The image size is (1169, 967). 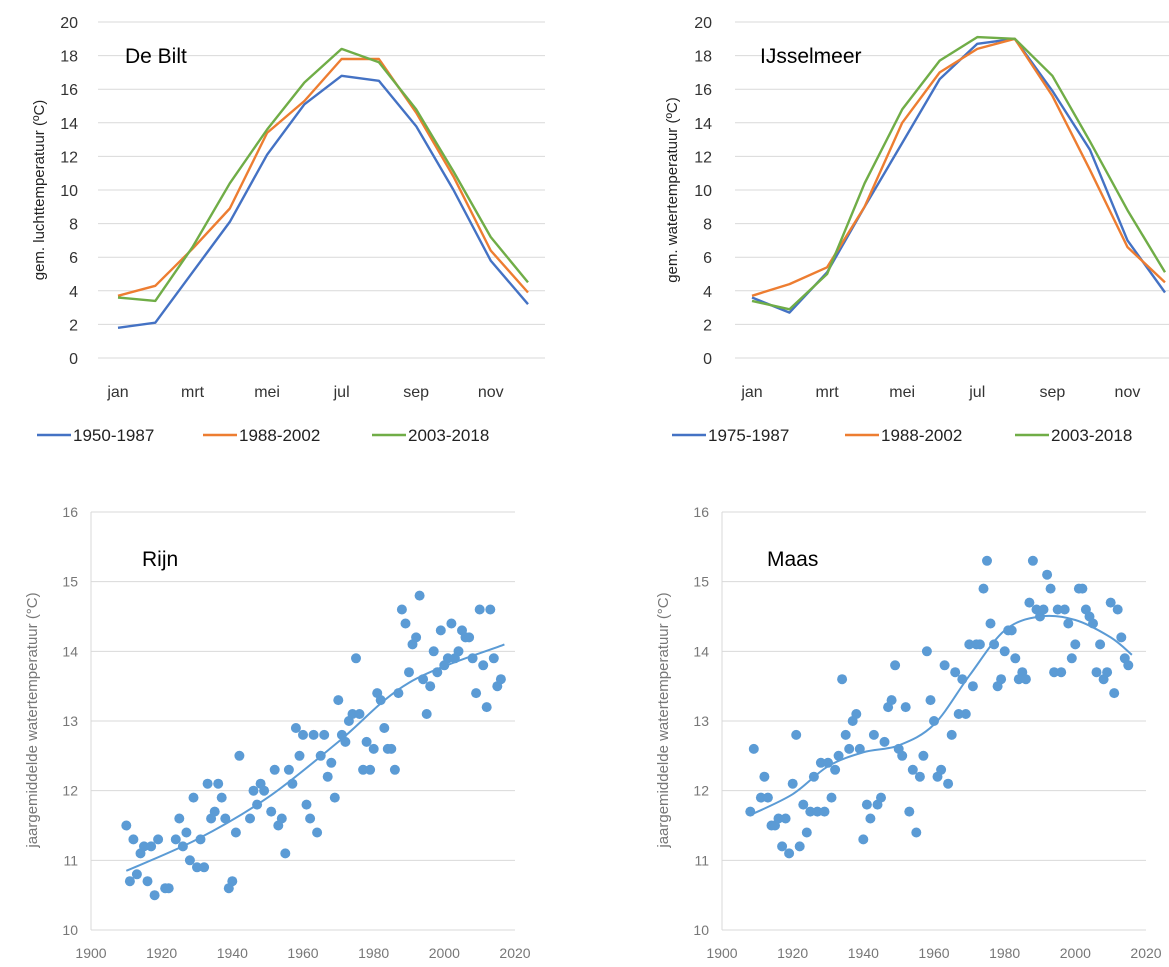 What do you see at coordinates (921, 435) in the screenshot?
I see `legend-label: 1988-2002` at bounding box center [921, 435].